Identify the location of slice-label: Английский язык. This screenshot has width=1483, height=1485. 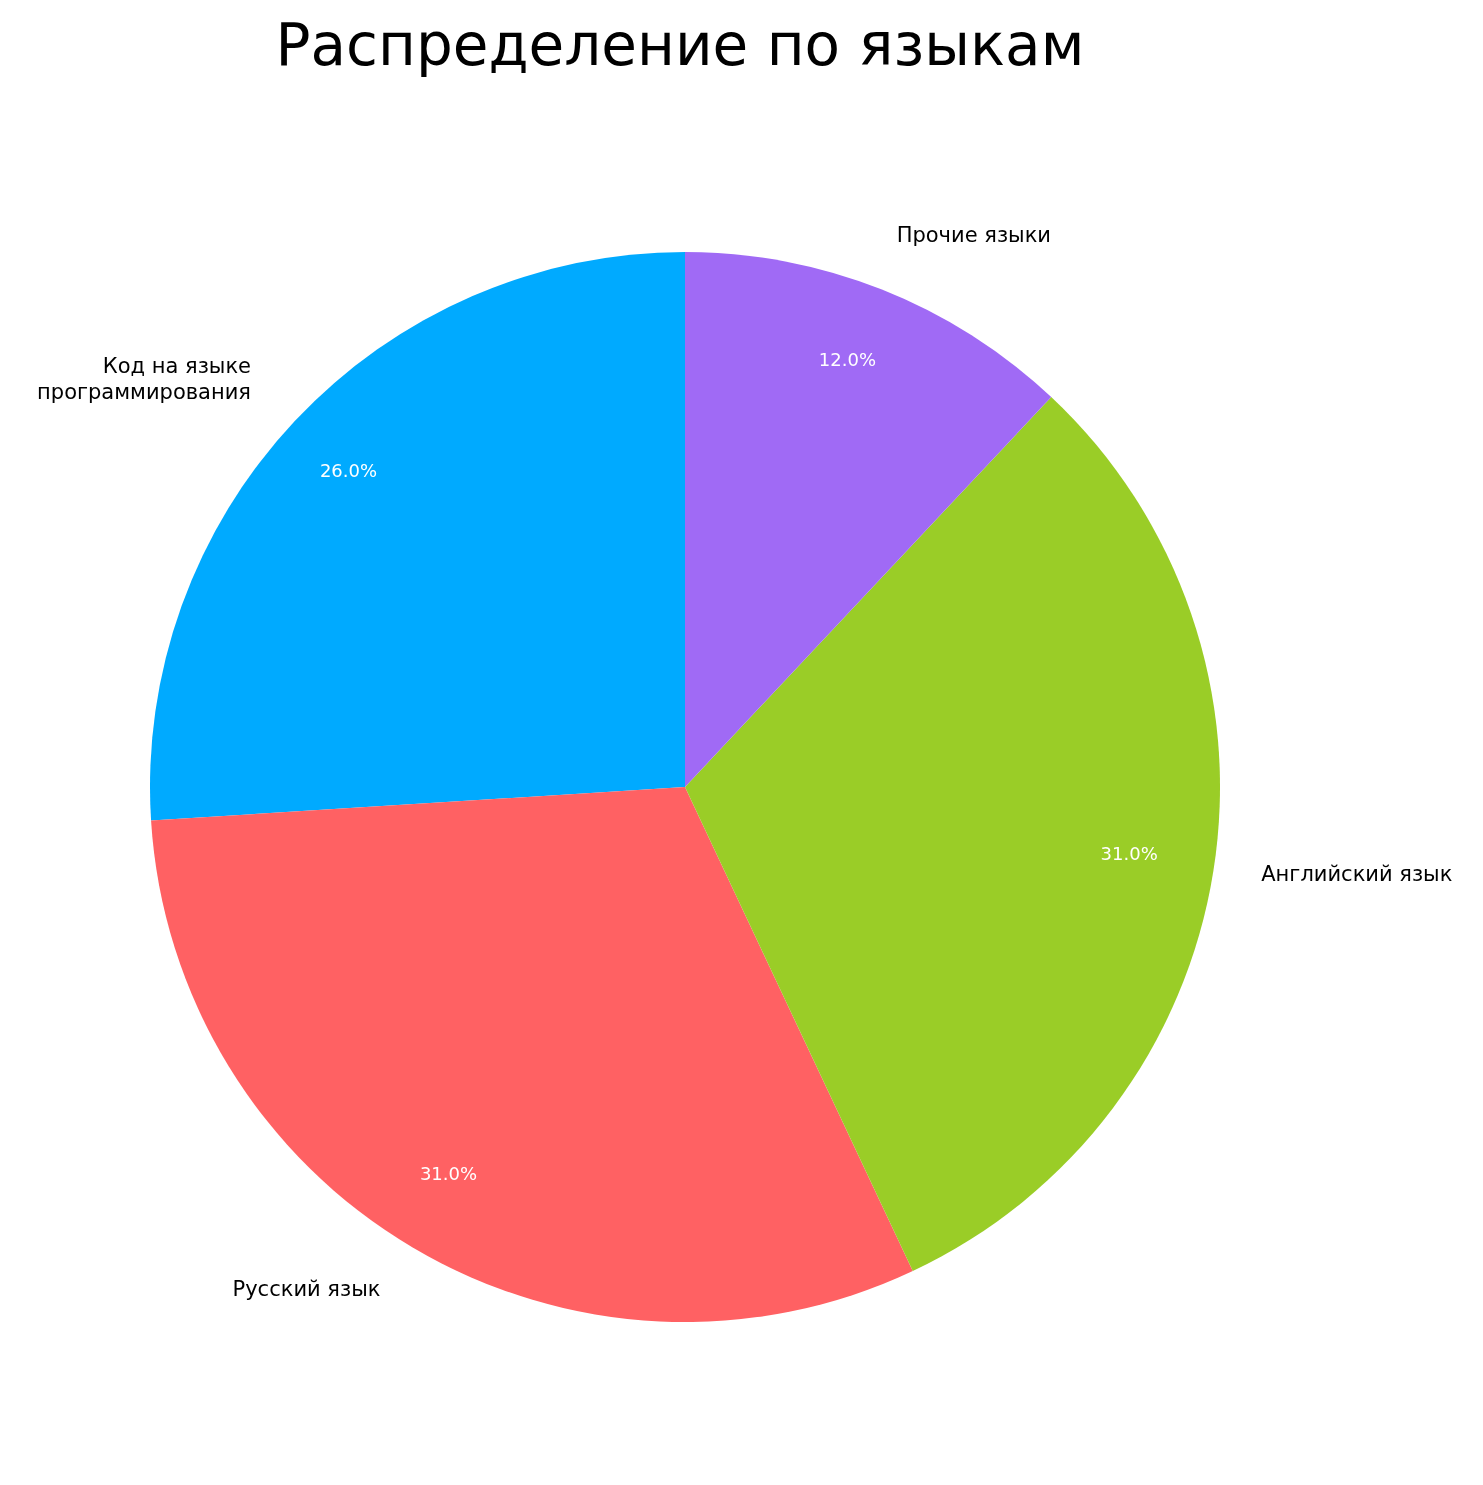
(1357, 874).